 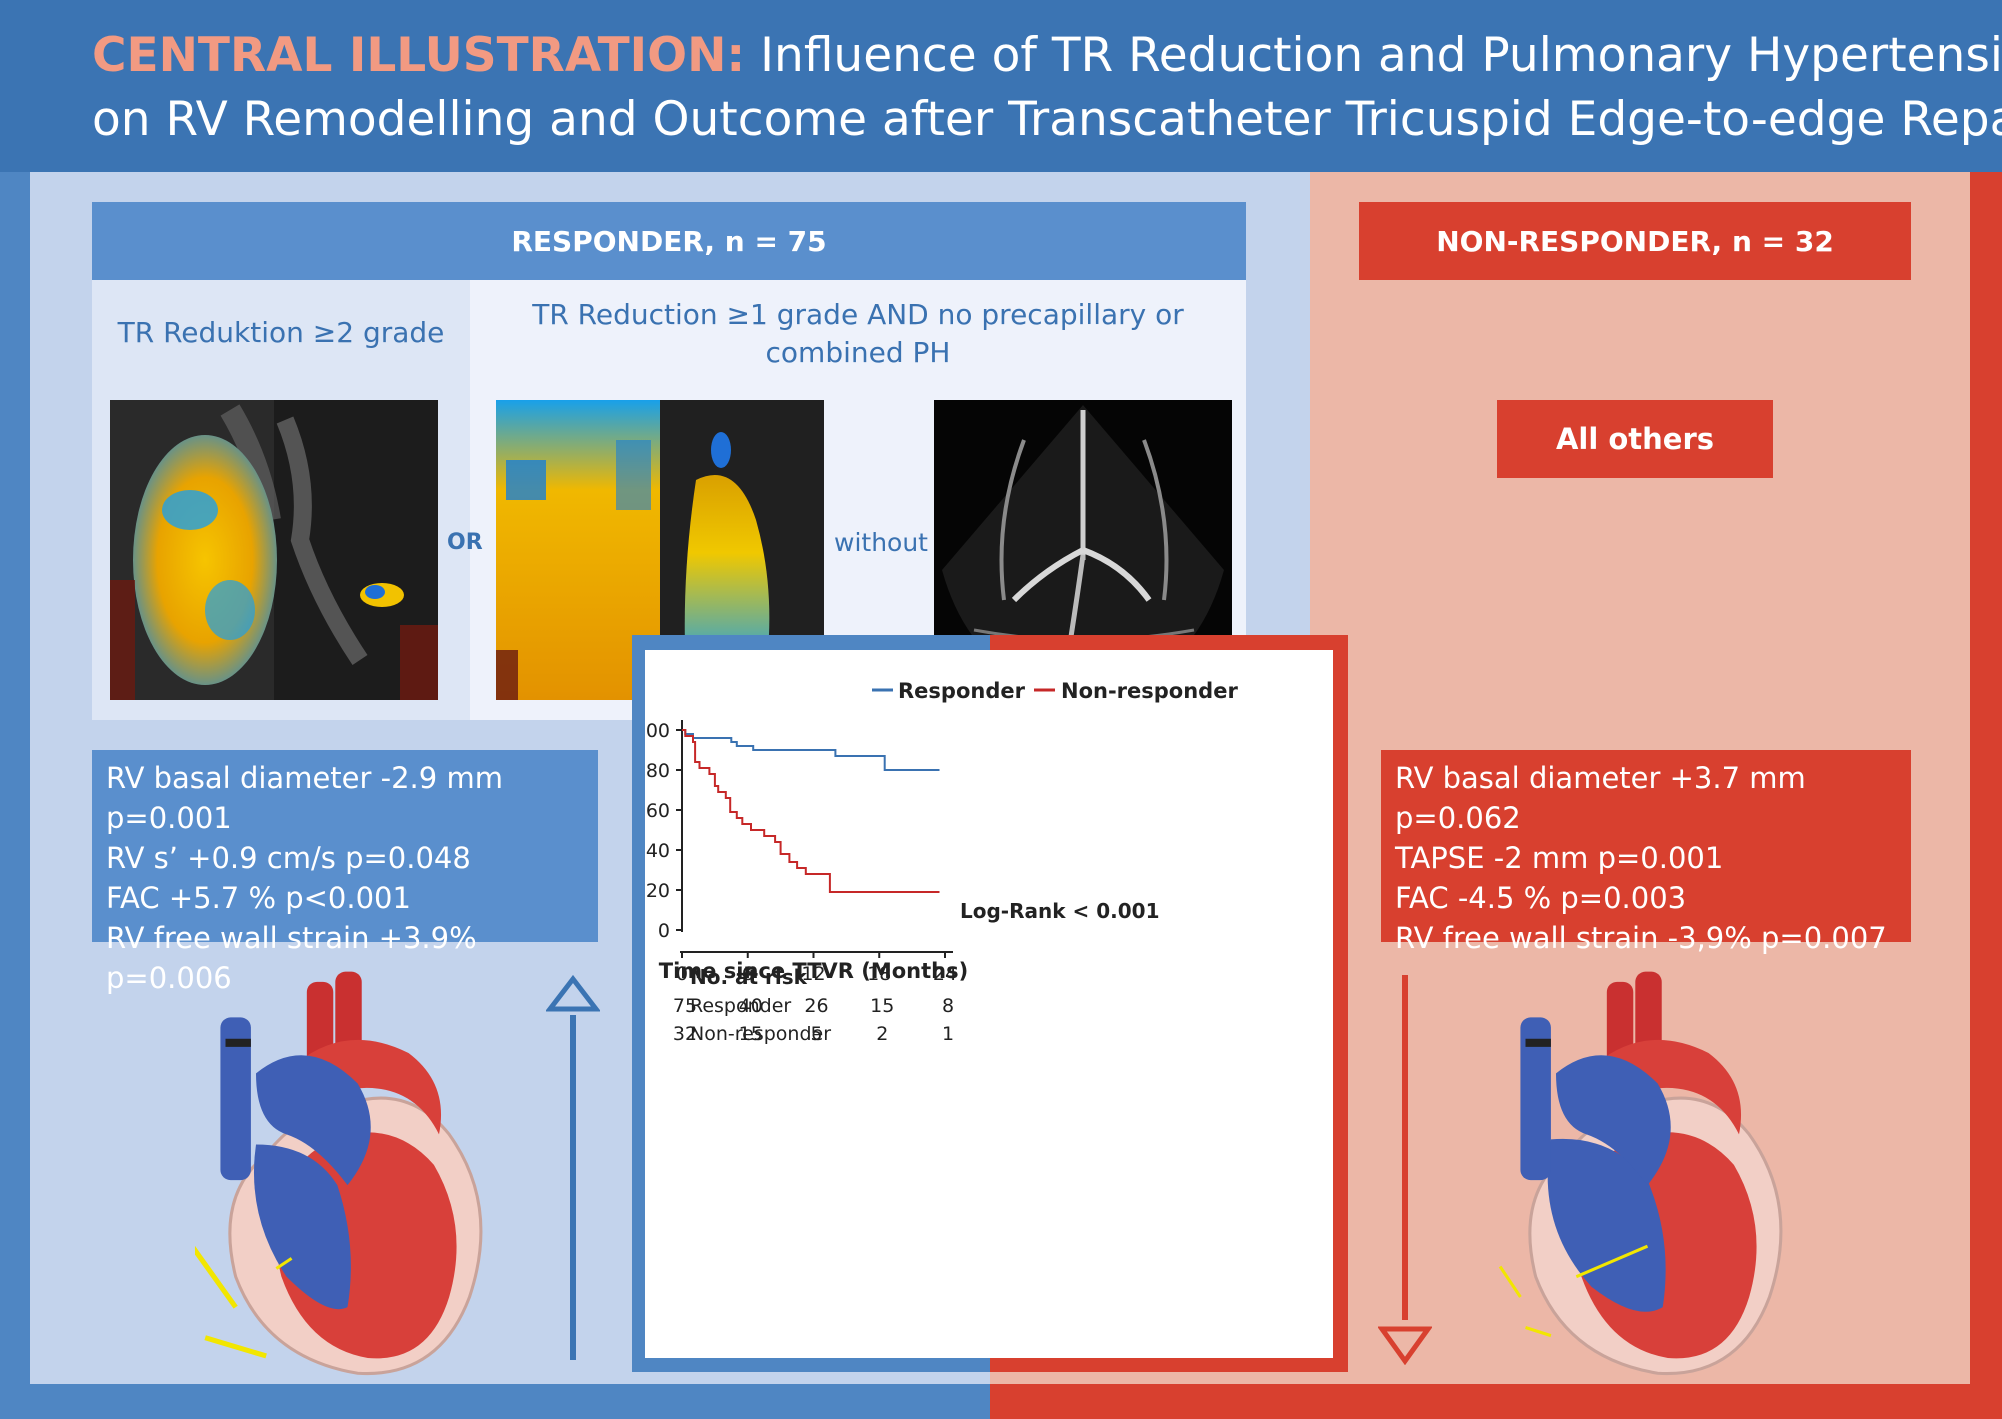 I want to click on x-axis-label: Time since TTVR (Months), so click(x=813, y=971).